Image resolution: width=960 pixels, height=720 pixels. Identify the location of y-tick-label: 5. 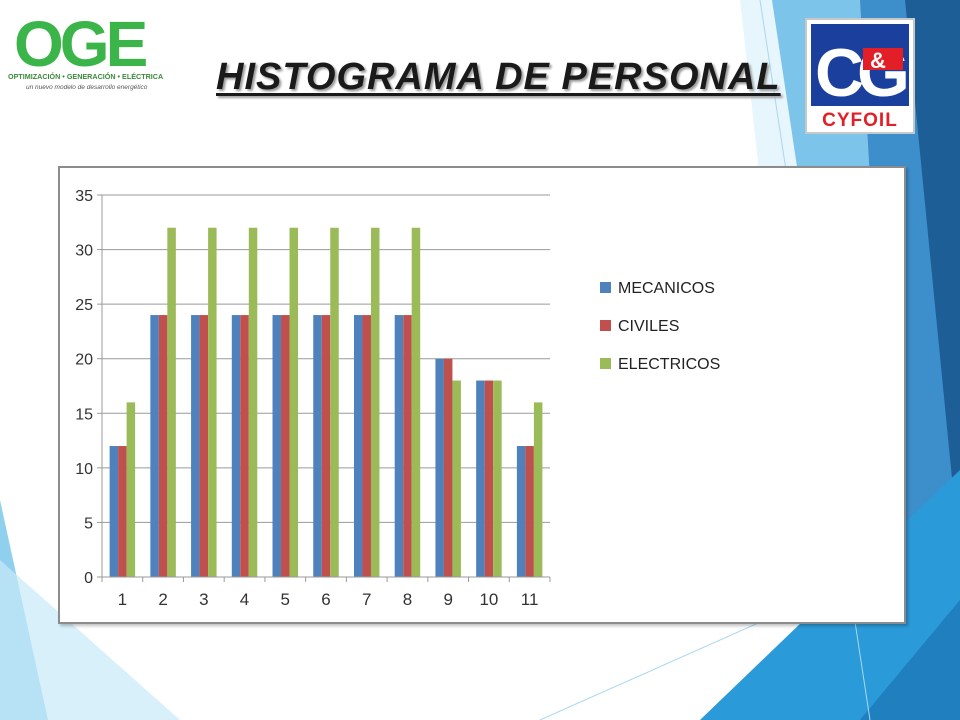
(88, 523).